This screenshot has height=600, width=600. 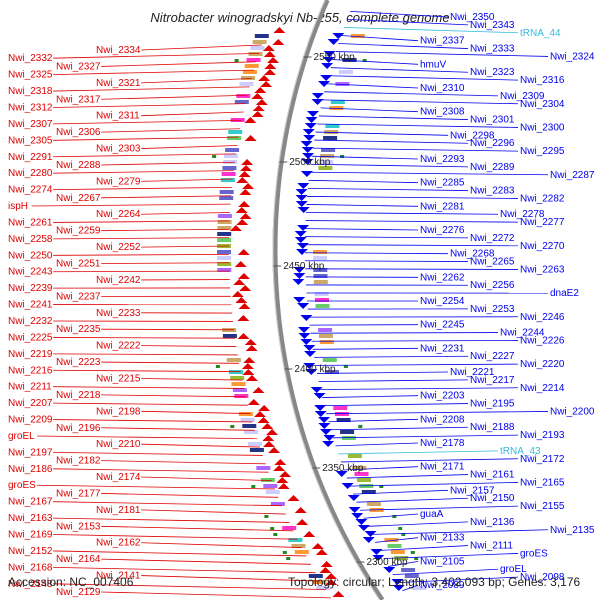 What do you see at coordinates (472, 372) in the screenshot?
I see `right-gene-label: Nwi_2221` at bounding box center [472, 372].